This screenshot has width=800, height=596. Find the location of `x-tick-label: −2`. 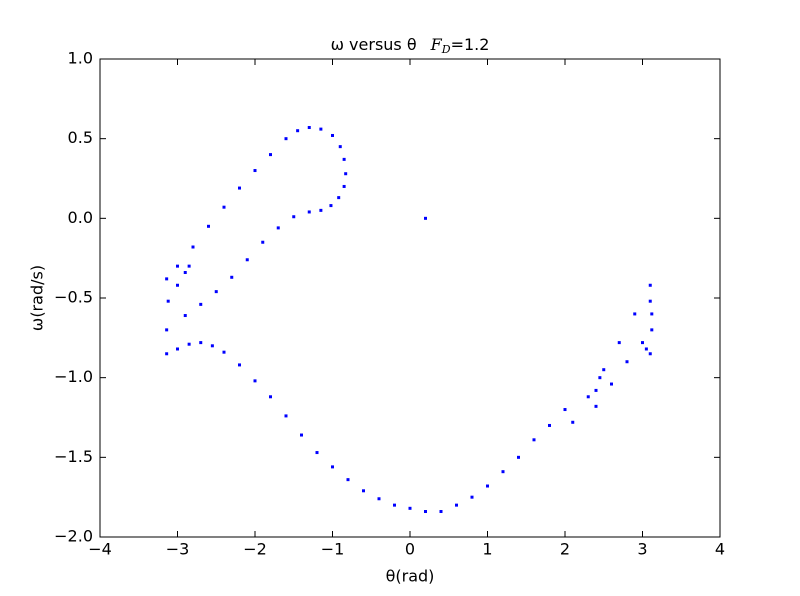

x-tick-label: −2 is located at coordinates (255, 549).